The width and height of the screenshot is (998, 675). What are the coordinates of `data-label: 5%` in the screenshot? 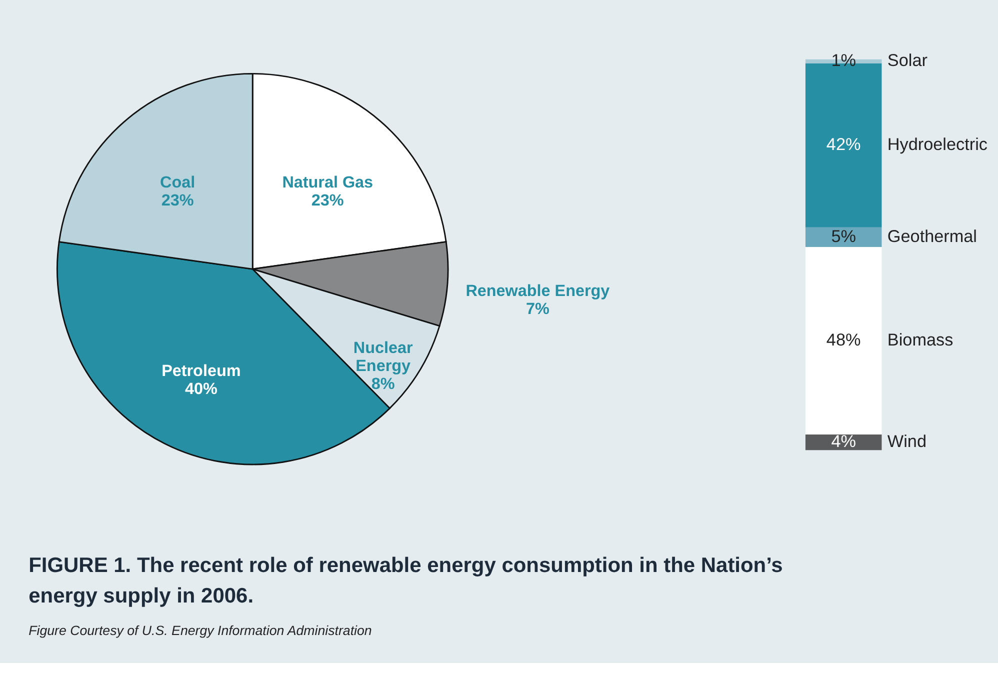 It's located at (843, 236).